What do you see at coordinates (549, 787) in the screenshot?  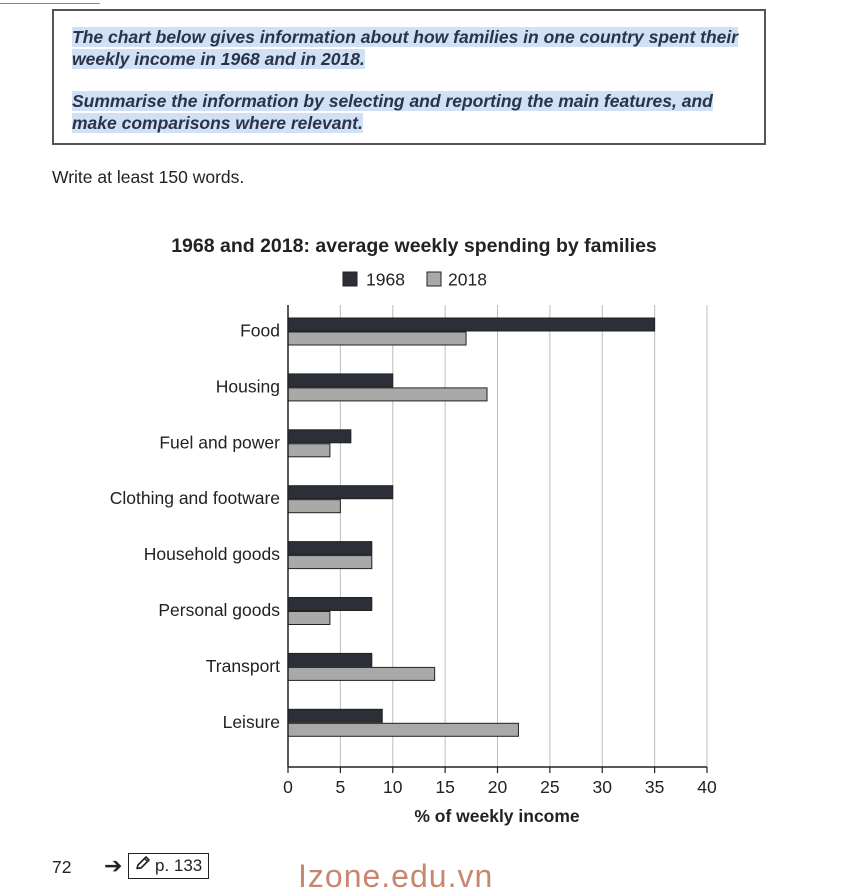 I see `x-tick-label: 25` at bounding box center [549, 787].